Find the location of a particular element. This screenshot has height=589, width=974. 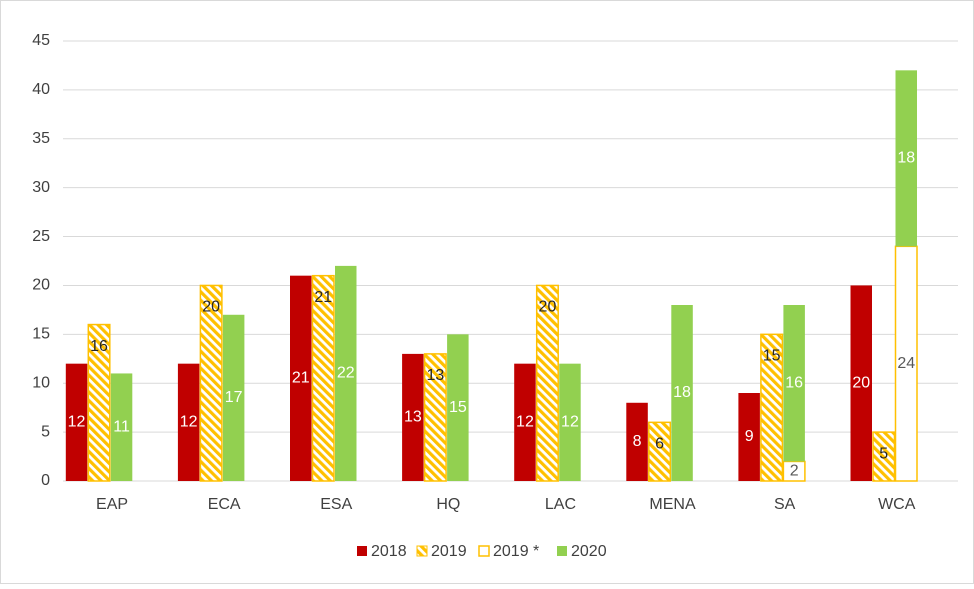

y-tick-label: 15 is located at coordinates (41, 334).